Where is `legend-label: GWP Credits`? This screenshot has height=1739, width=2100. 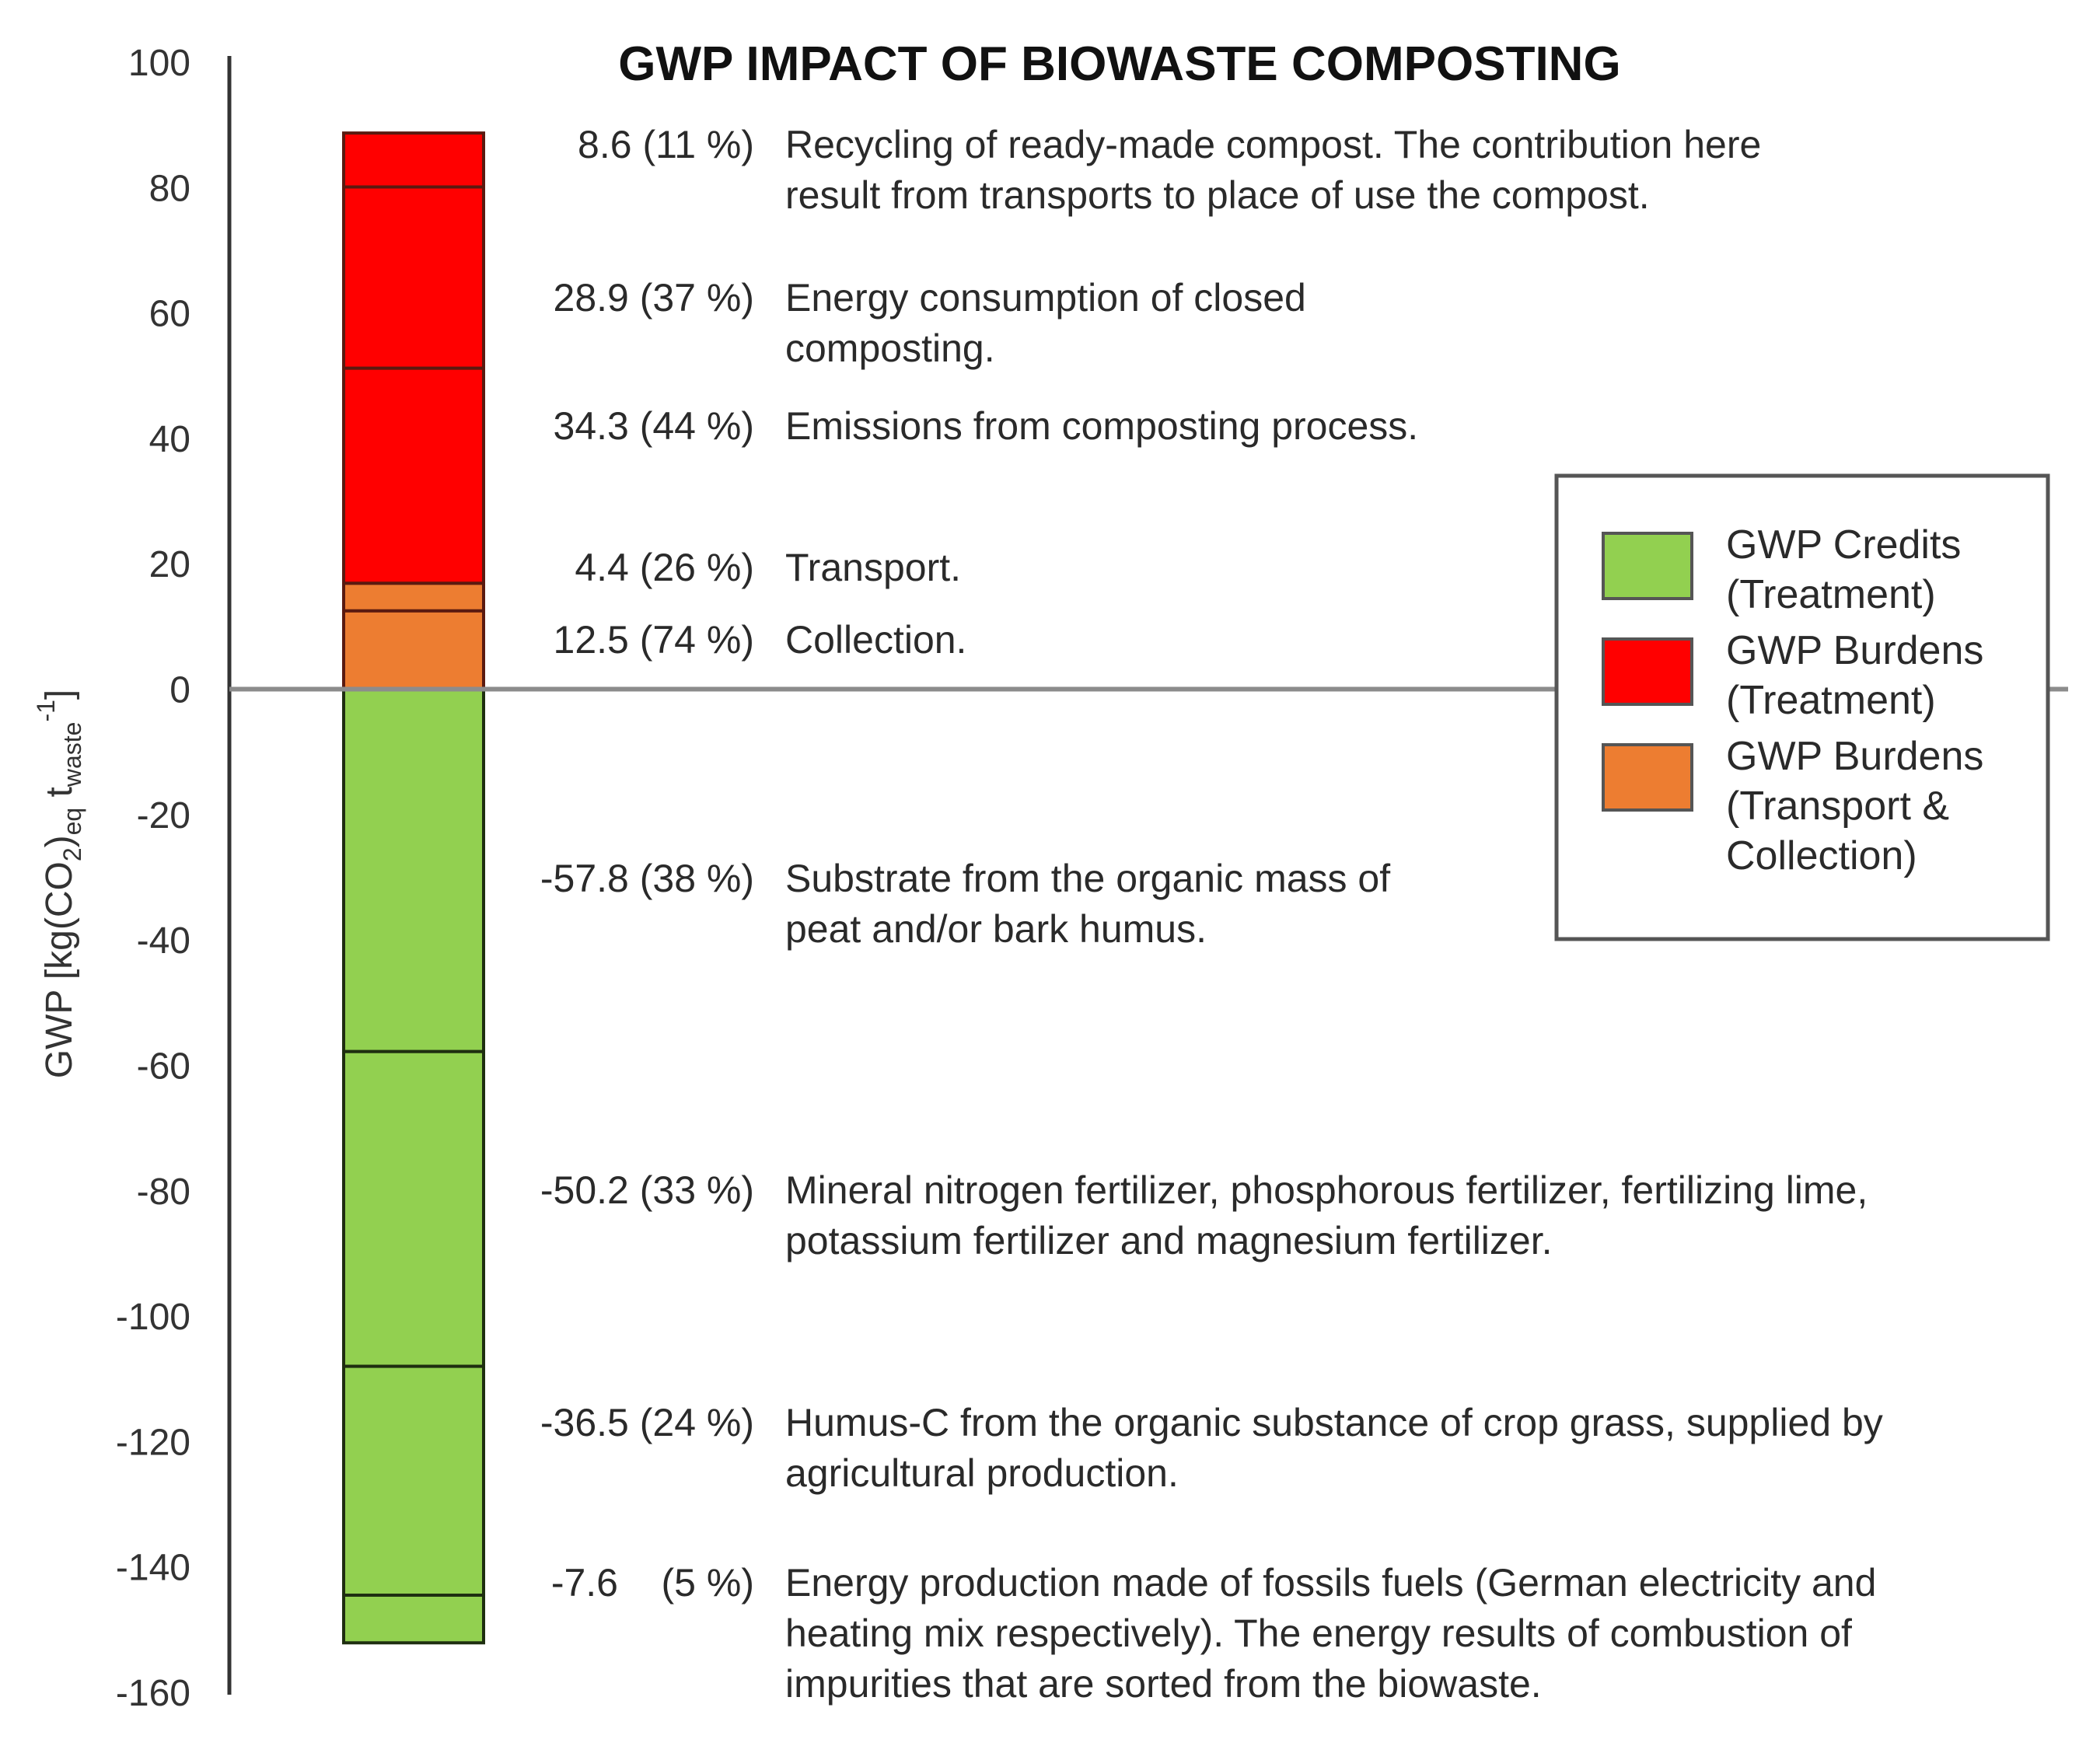
legend-label: GWP Credits is located at coordinates (1843, 544).